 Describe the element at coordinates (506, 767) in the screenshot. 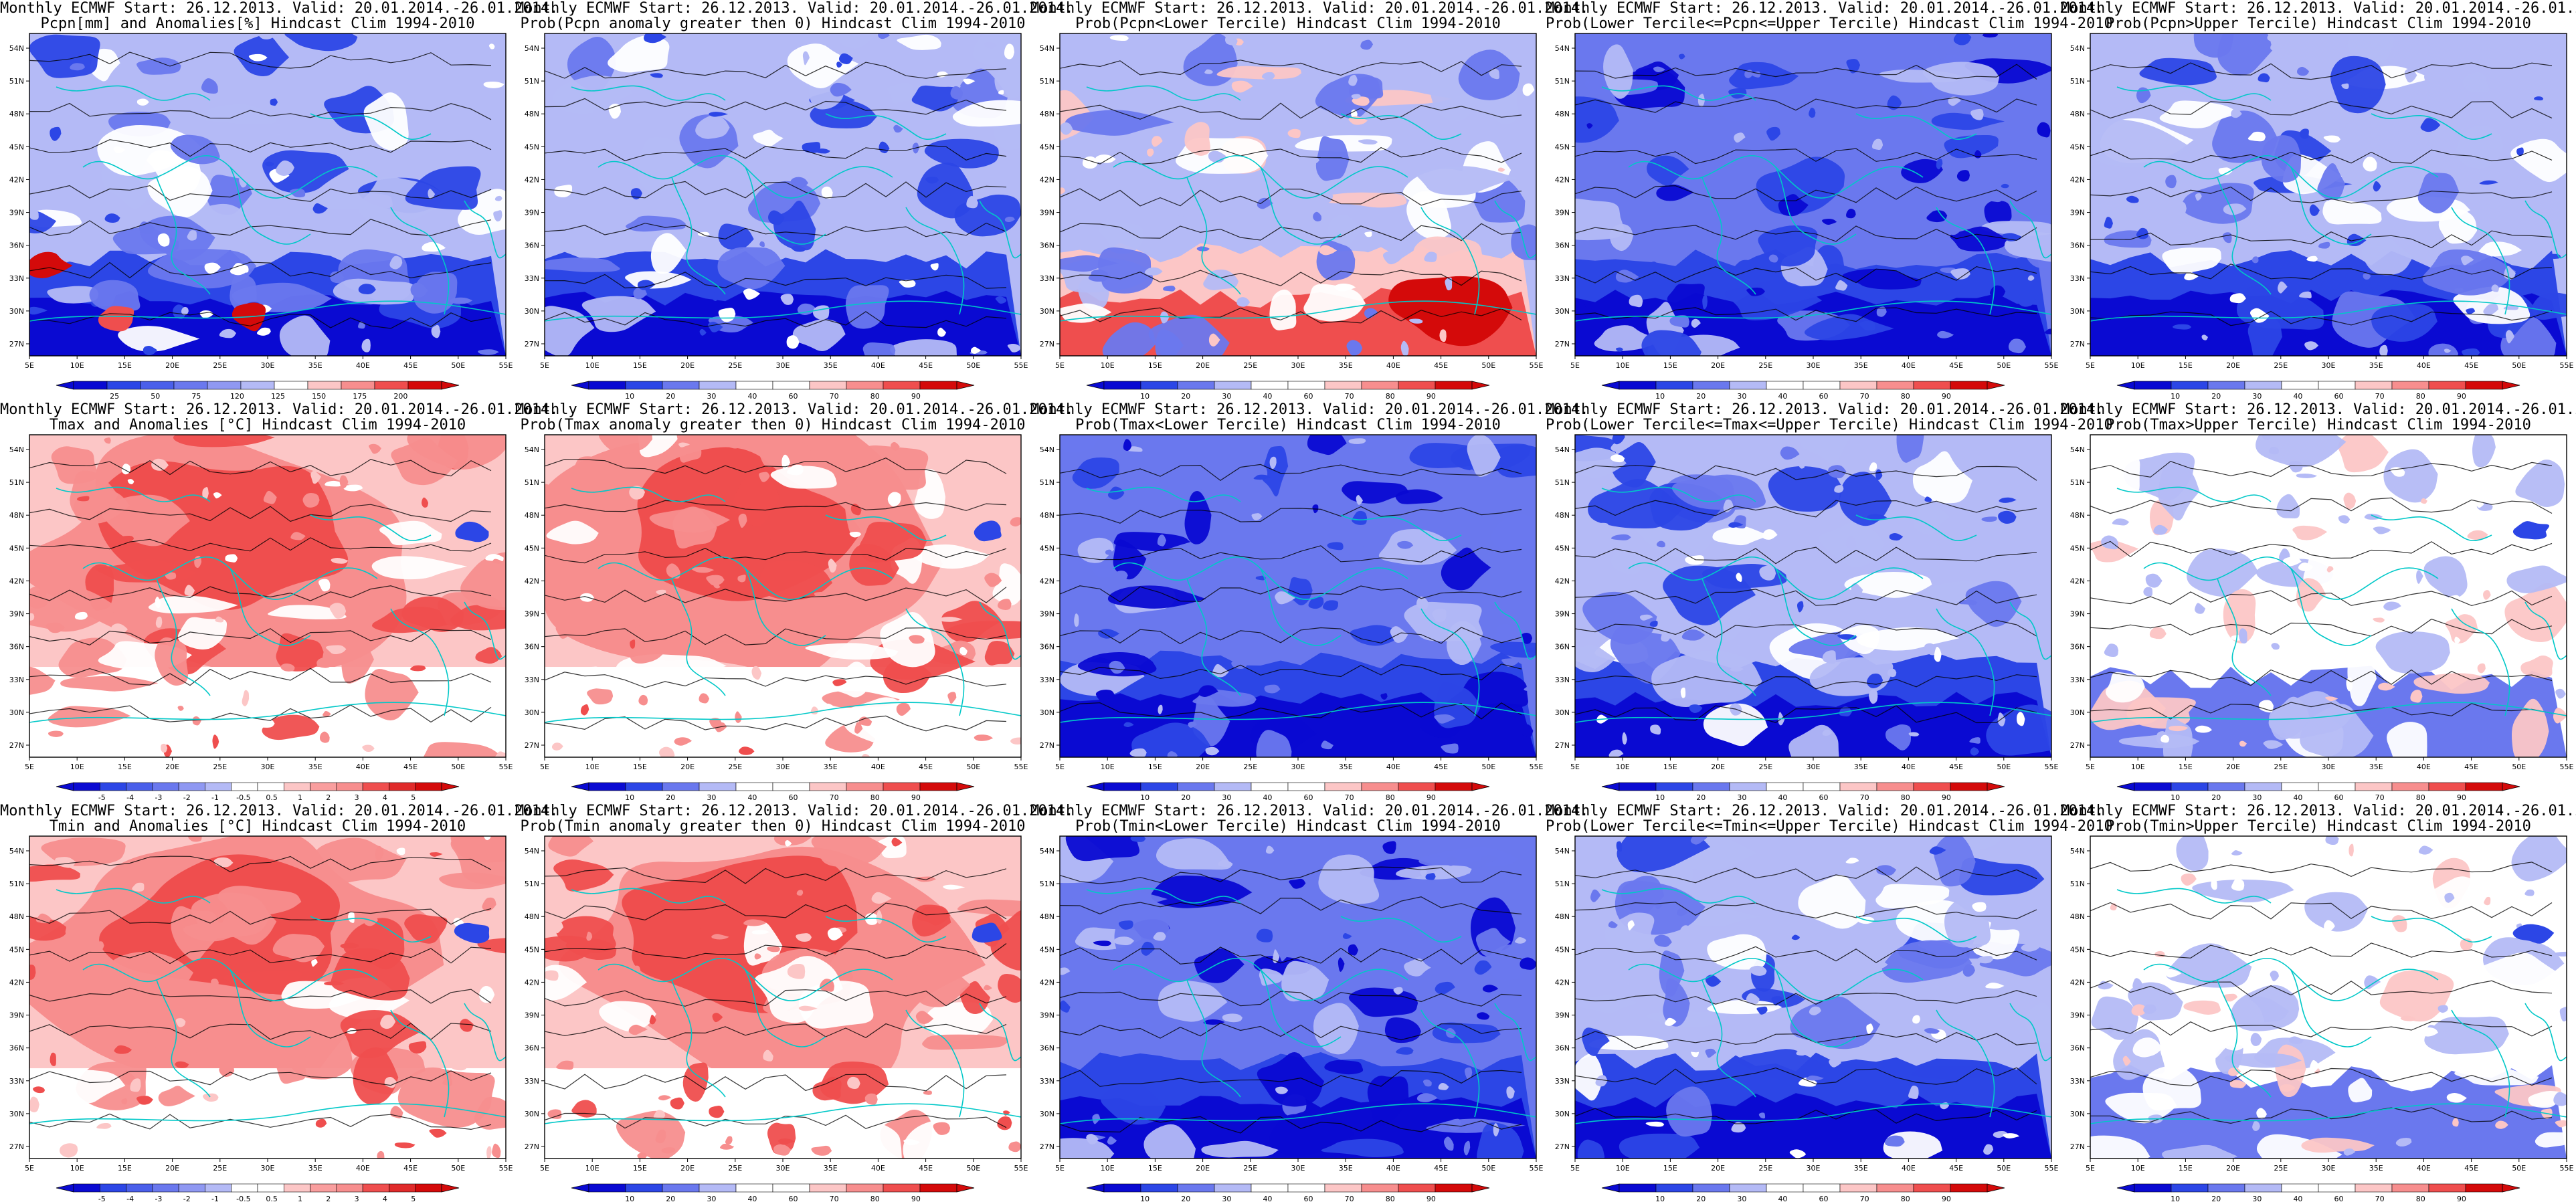

I see `lon-tick-label: 55E` at that location.